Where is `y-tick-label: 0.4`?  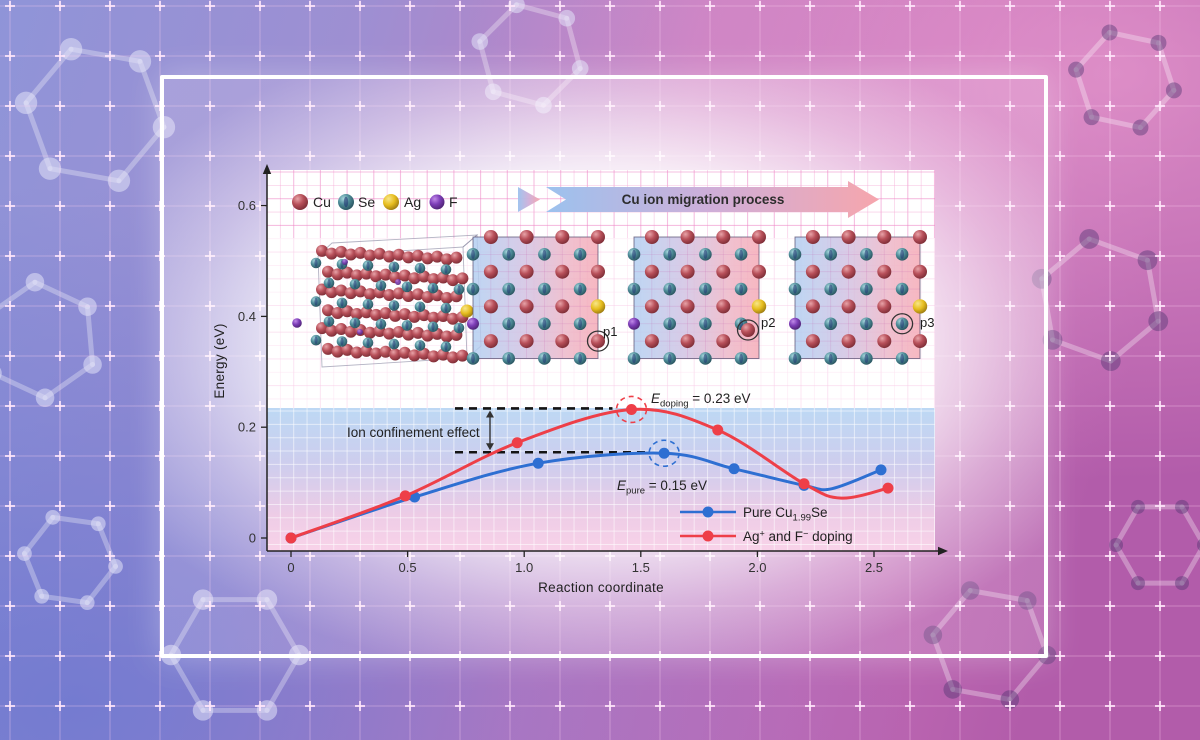
y-tick-label: 0.4 is located at coordinates (247, 316).